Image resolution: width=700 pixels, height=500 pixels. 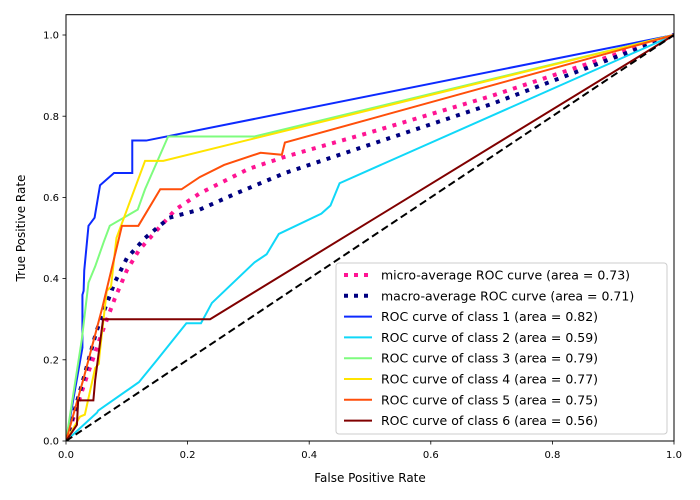 I want to click on legend-label: ROC curve of class 6 (area = 0.56), so click(x=489, y=420).